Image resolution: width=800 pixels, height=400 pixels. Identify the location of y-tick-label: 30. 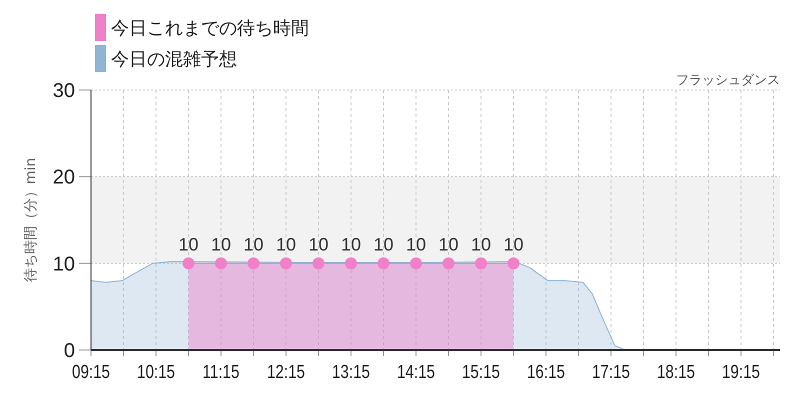
(63, 91).